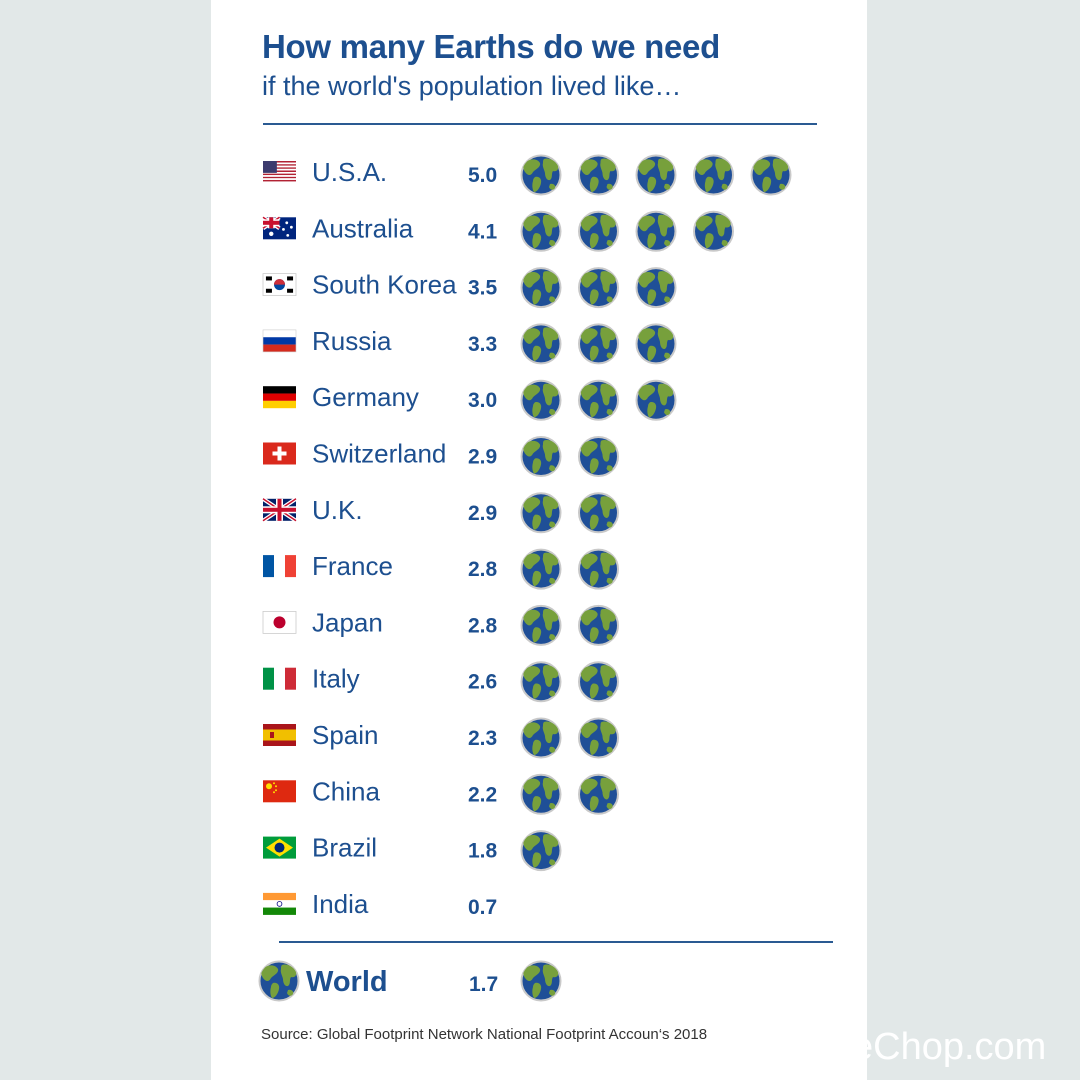  What do you see at coordinates (482, 175) in the screenshot?
I see `value-label: 5.0` at bounding box center [482, 175].